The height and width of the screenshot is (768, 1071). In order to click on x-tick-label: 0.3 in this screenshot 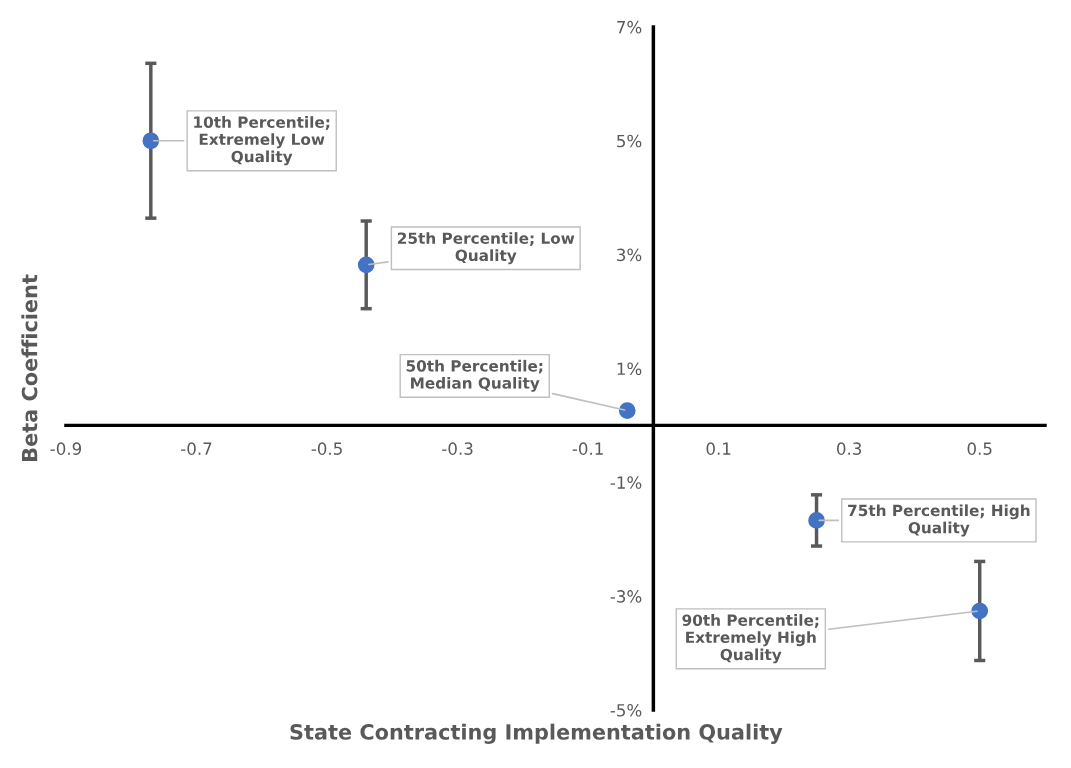, I will do `click(849, 448)`.